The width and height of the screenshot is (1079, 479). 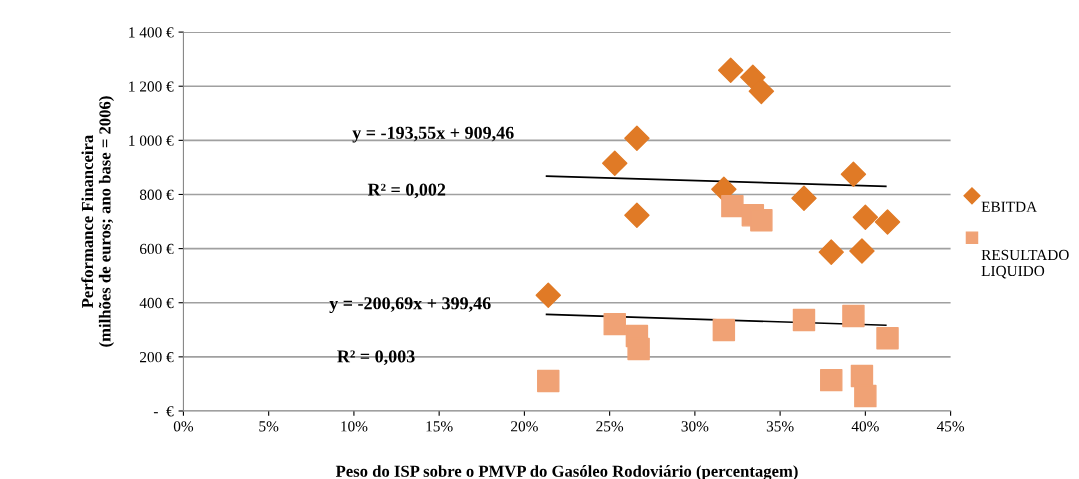 I want to click on x-tick-label: 45%, so click(x=950, y=426).